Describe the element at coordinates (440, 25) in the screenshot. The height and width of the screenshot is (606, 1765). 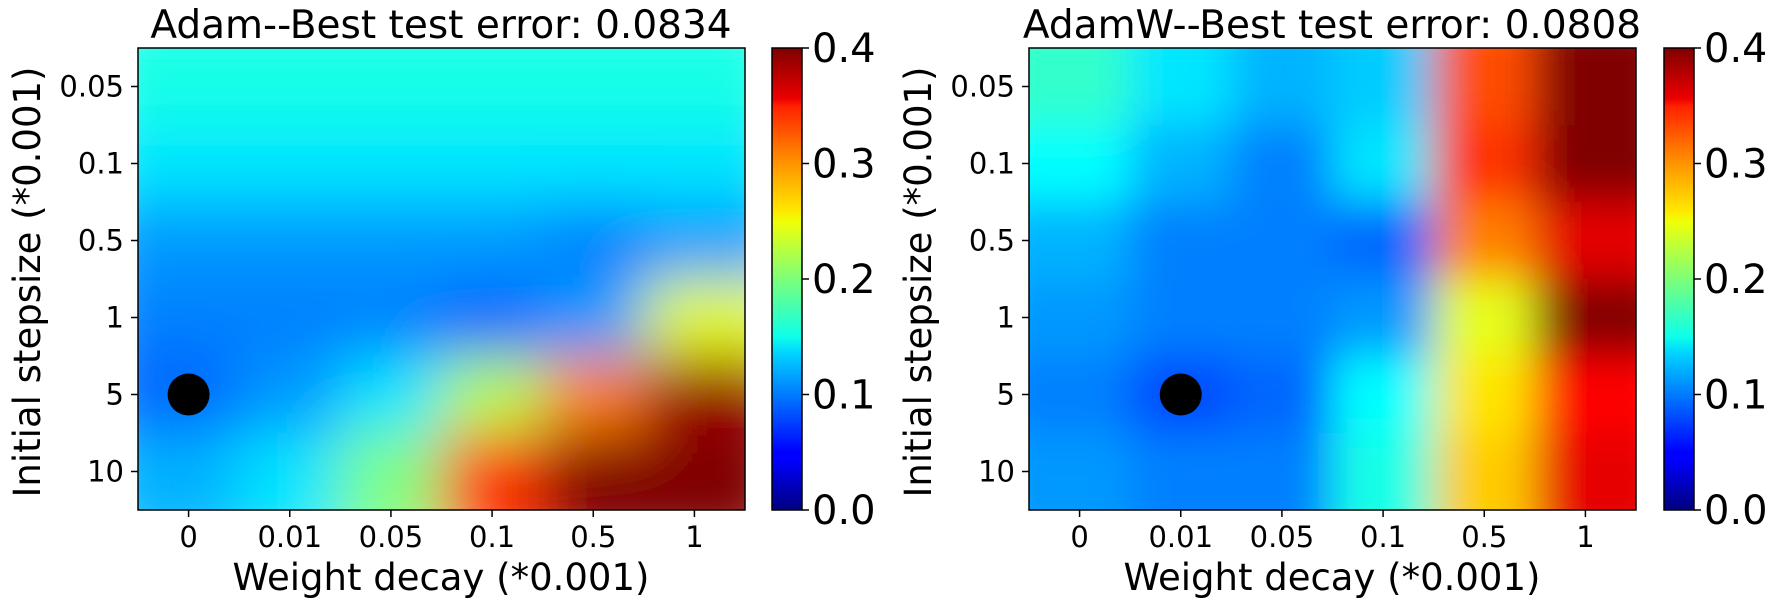
I see `chart-title: Adam--Best test error: 0.0834` at that location.